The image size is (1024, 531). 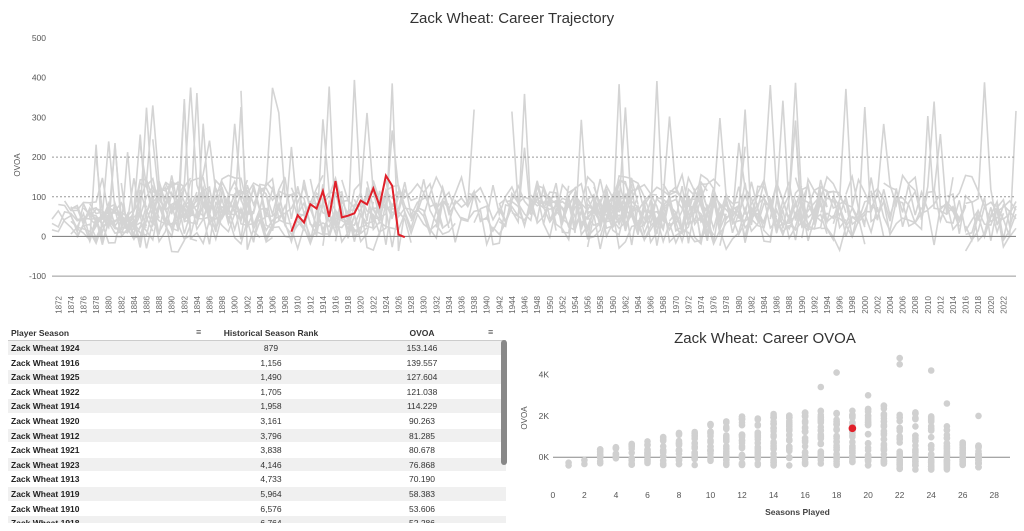 I want to click on table-row: Zack Wheat 1912 3,796 81.285, so click(x=257, y=436).